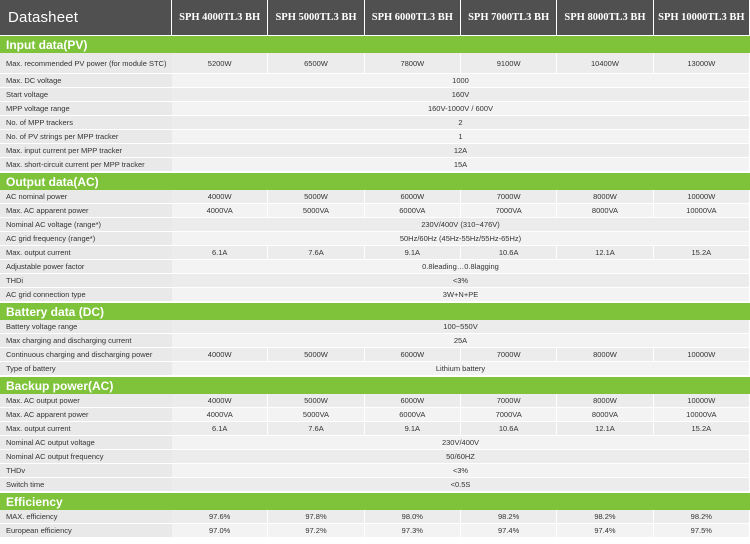  What do you see at coordinates (461, 165) in the screenshot?
I see `cell-value: 15A` at bounding box center [461, 165].